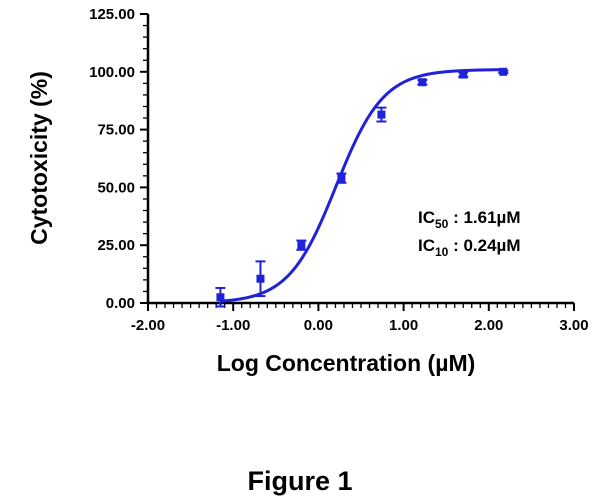  Describe the element at coordinates (469, 247) in the screenshot. I see `ic10-annotation: IC10 : 0.24µM` at that location.